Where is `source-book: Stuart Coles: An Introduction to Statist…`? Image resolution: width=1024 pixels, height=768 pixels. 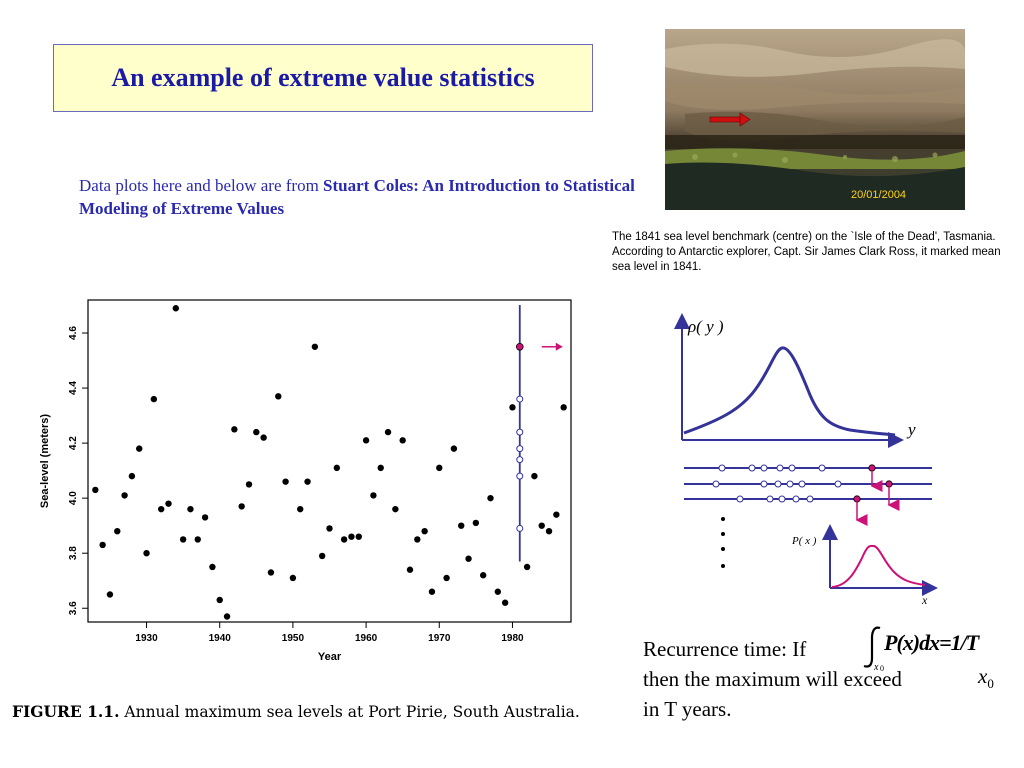 source-book: Stuart Coles: An Introduction to Statist… is located at coordinates (357, 197).